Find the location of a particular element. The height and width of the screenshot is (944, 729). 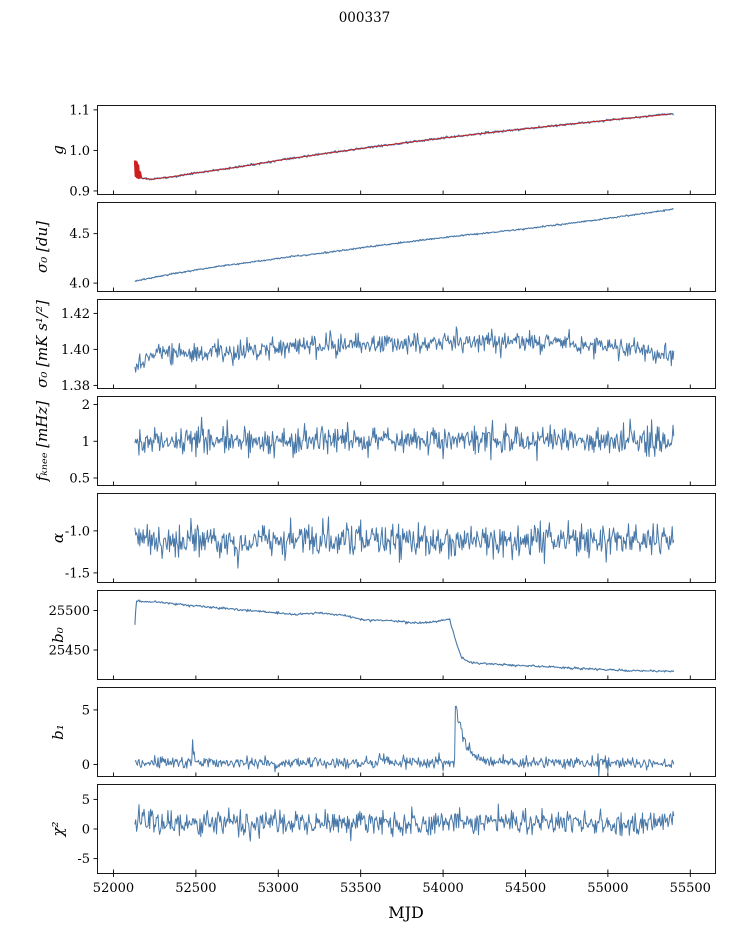

subplot-gain: g 0.9 1.0 1.1 is located at coordinates (364, 151).